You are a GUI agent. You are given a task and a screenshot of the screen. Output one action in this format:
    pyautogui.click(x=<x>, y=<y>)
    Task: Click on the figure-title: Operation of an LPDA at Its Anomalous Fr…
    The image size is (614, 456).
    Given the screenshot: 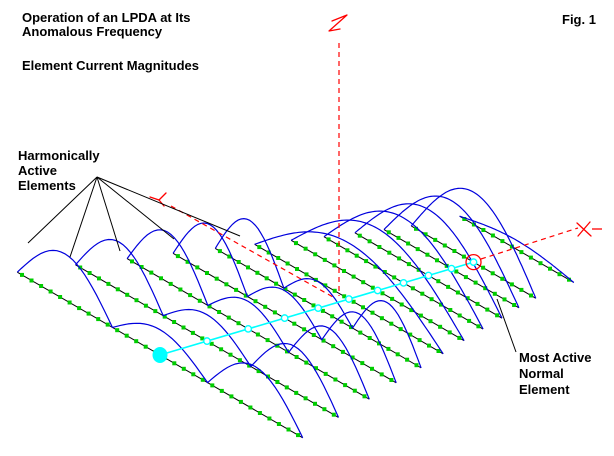 What is the action you would take?
    pyautogui.click(x=106, y=24)
    